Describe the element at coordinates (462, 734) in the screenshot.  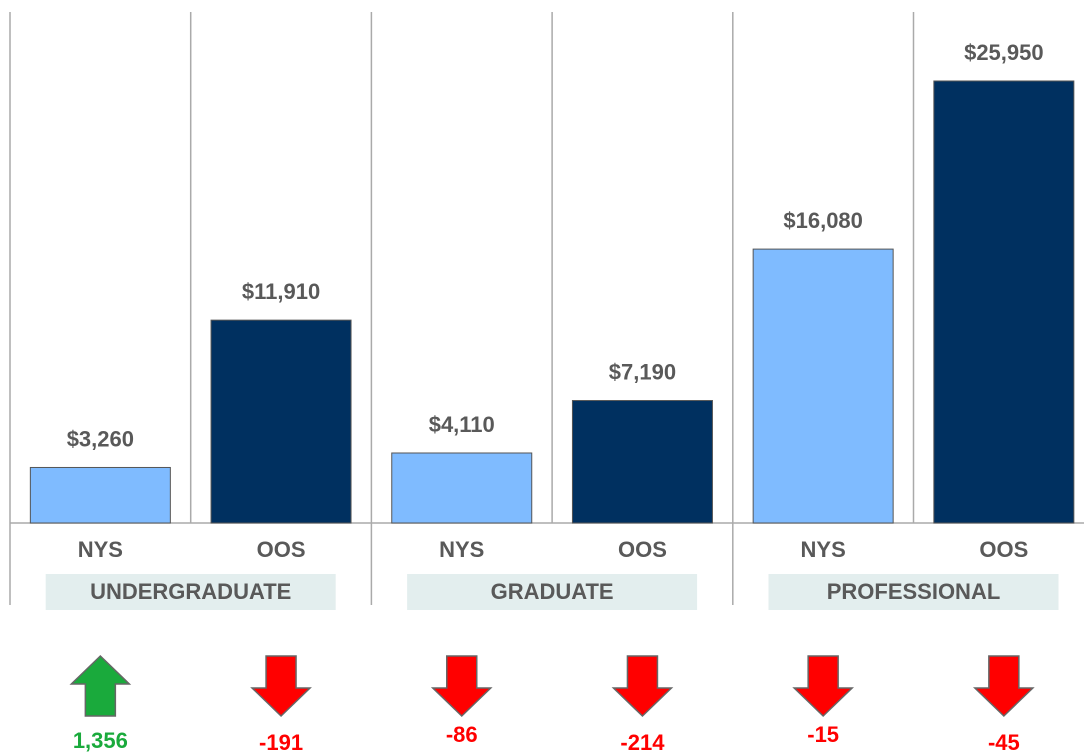
I see `change-label: -86` at that location.